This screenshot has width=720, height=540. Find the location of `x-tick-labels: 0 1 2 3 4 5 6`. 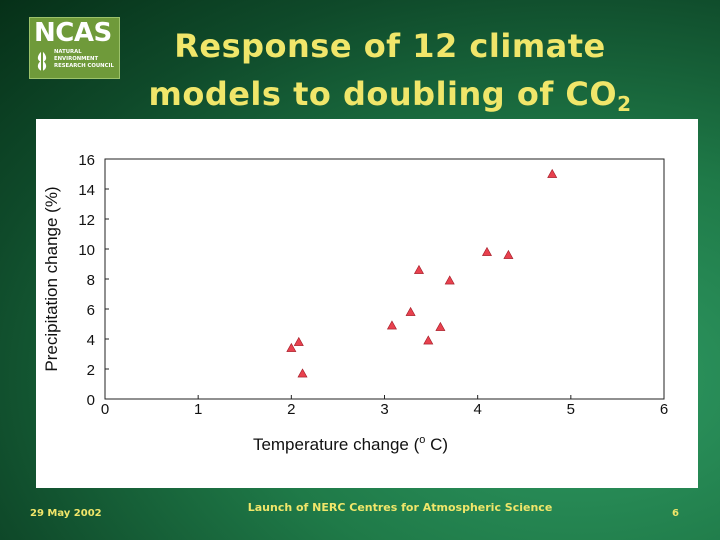

x-tick-labels: 0 1 2 3 4 5 6 is located at coordinates (384, 409).